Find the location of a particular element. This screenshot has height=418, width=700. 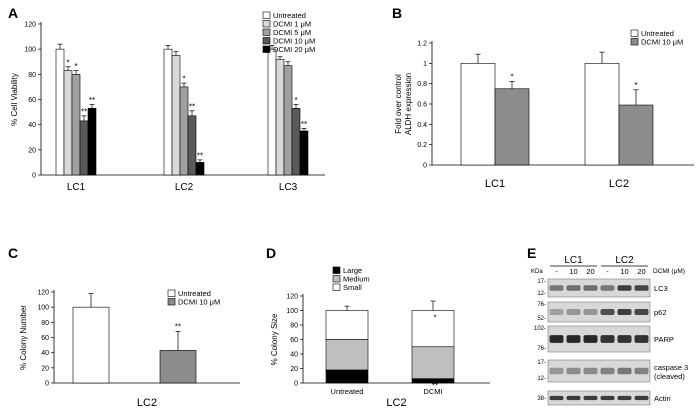

protein-label: PARP is located at coordinates (664, 339).